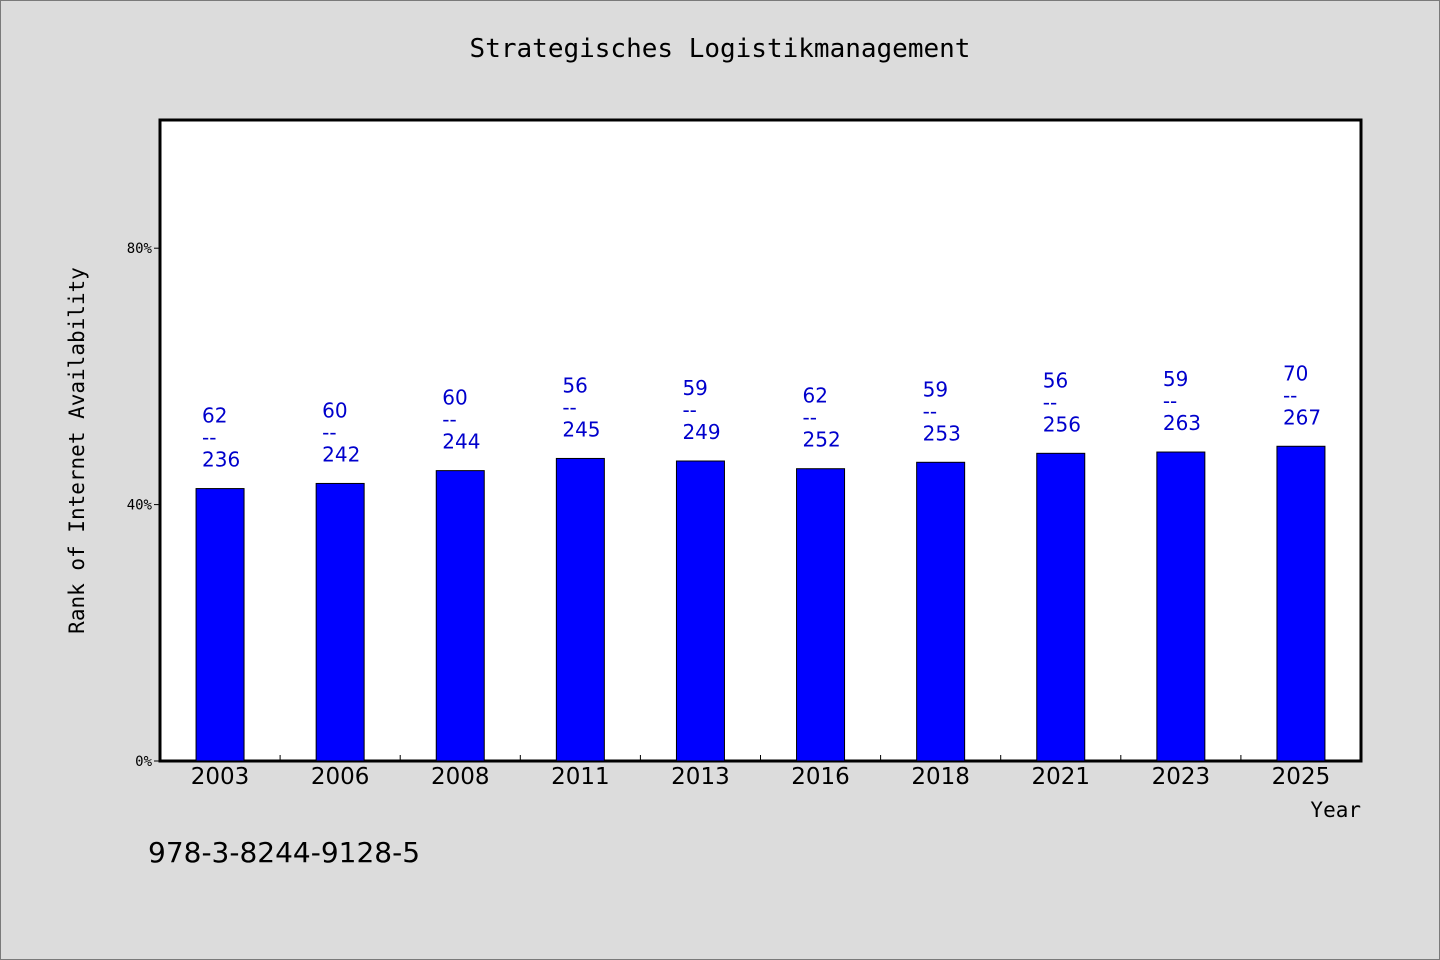 The image size is (1440, 960). I want to click on x-tick-label: 2018, so click(940, 777).